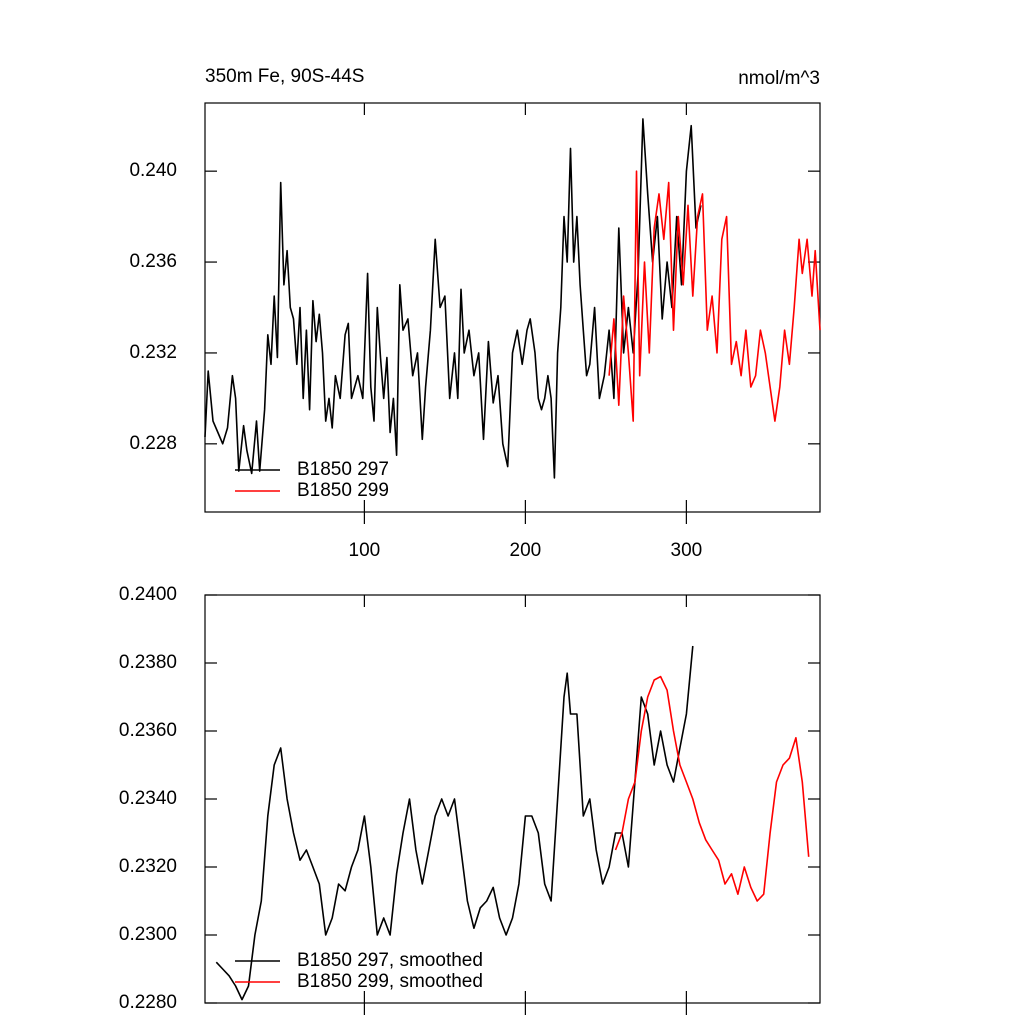 This screenshot has width=1024, height=1024. Describe the element at coordinates (779, 78) in the screenshot. I see `units-label: nmol/m^3` at that location.